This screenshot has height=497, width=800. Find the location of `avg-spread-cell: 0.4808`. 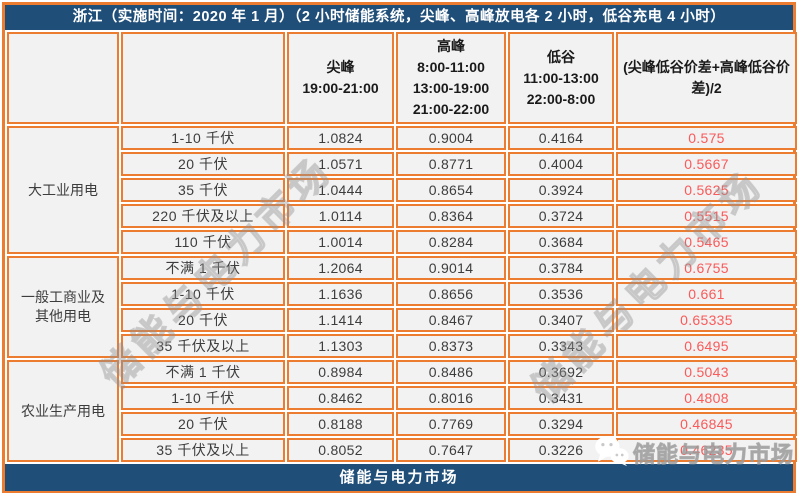

avg-spread-cell: 0.4808 is located at coordinates (706, 398).